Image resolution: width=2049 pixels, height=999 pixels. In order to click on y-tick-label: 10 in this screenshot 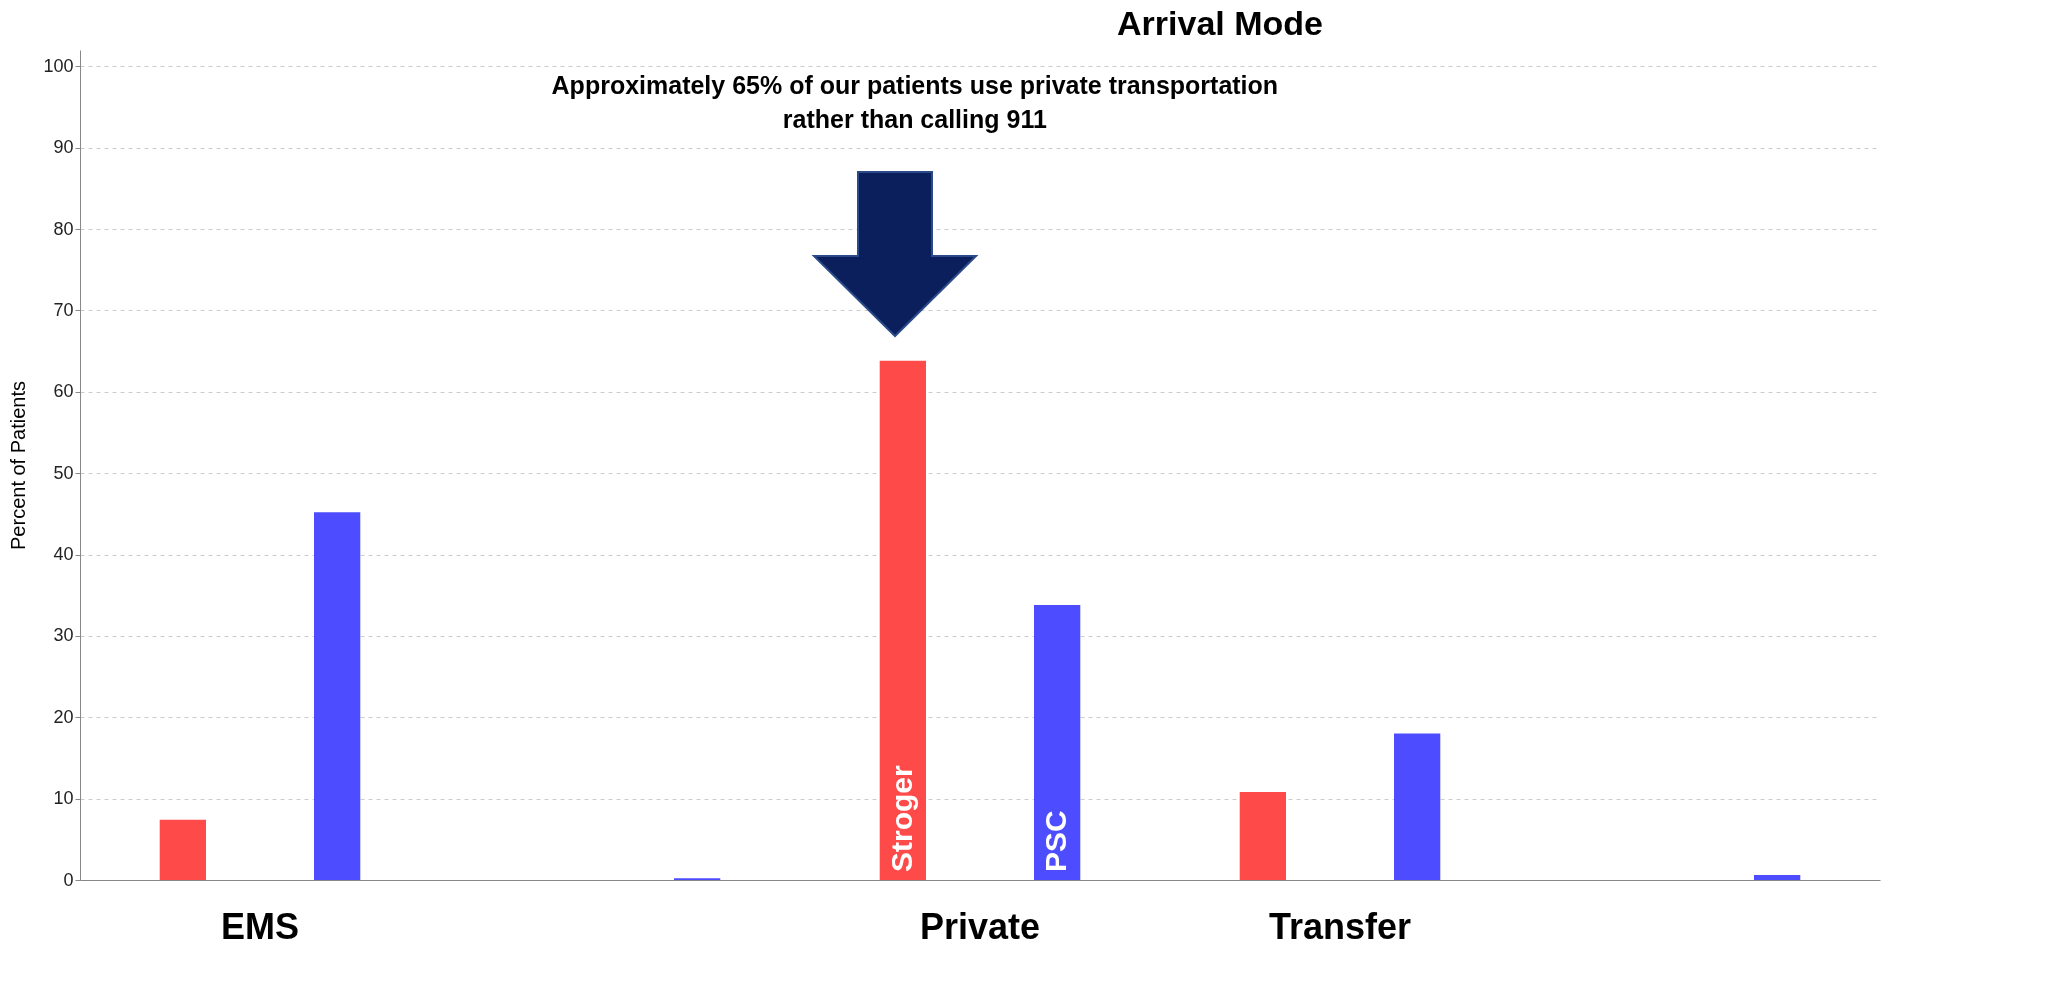, I will do `click(63, 798)`.